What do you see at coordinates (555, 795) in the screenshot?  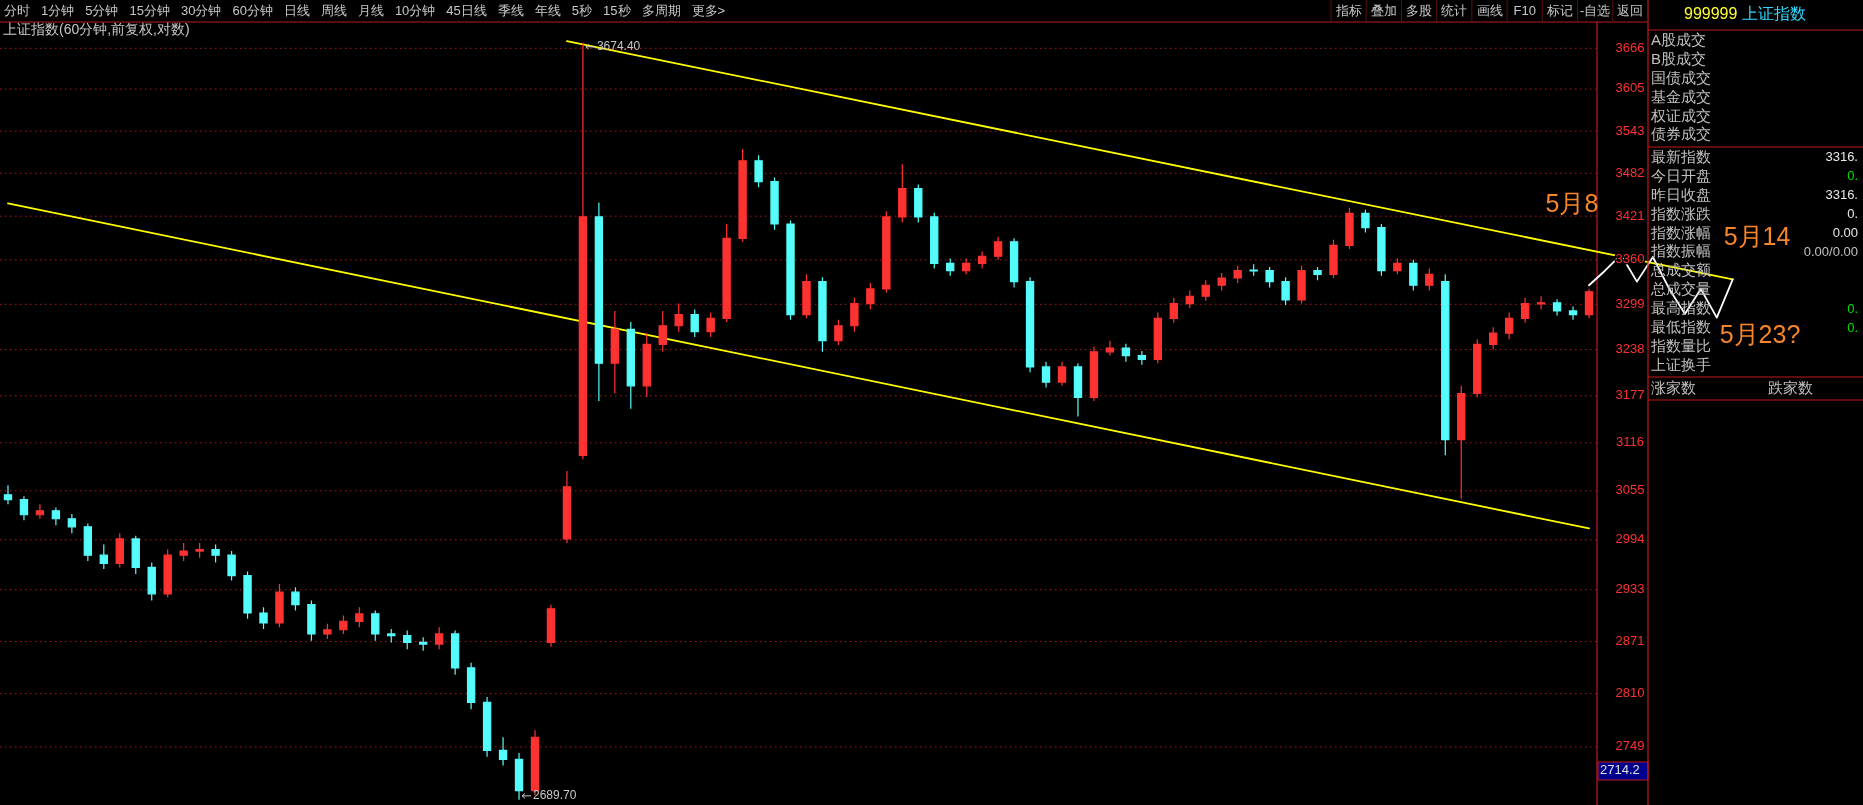 I see `annotation: 2689.70` at bounding box center [555, 795].